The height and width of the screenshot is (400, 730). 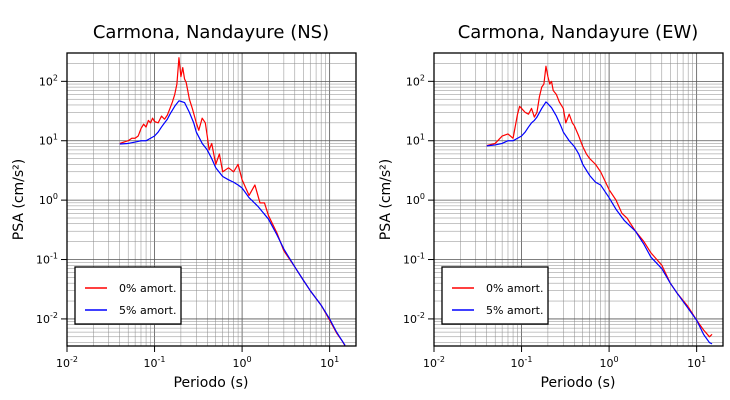 I want to click on chart-title: Carmona, Nandayure (EW), so click(x=578, y=32).